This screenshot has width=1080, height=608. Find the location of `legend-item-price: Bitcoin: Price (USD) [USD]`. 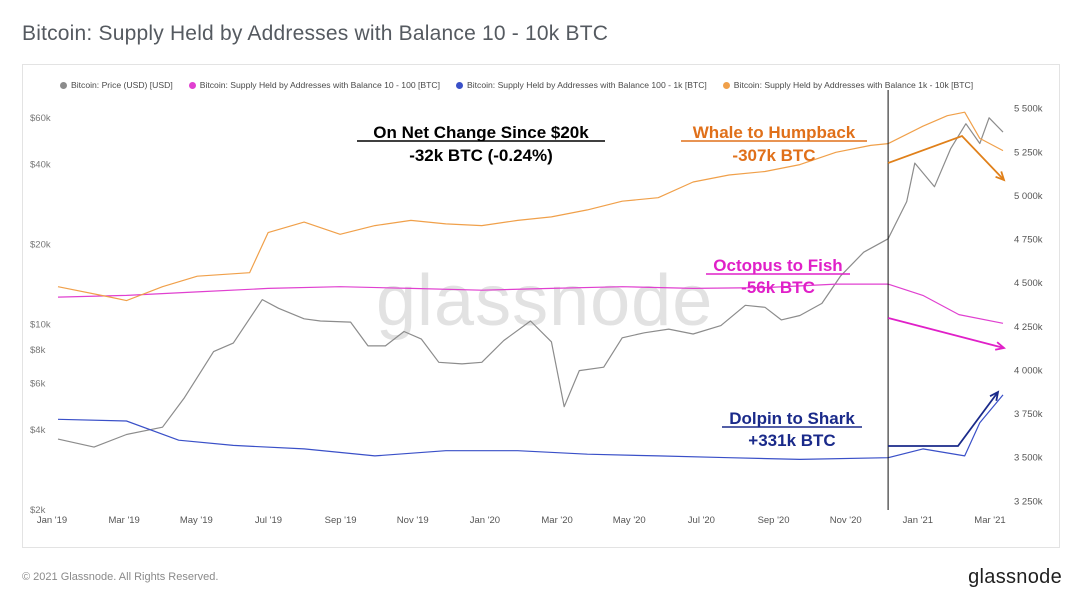

legend-item-price: Bitcoin: Price (USD) [USD] is located at coordinates (116, 85).